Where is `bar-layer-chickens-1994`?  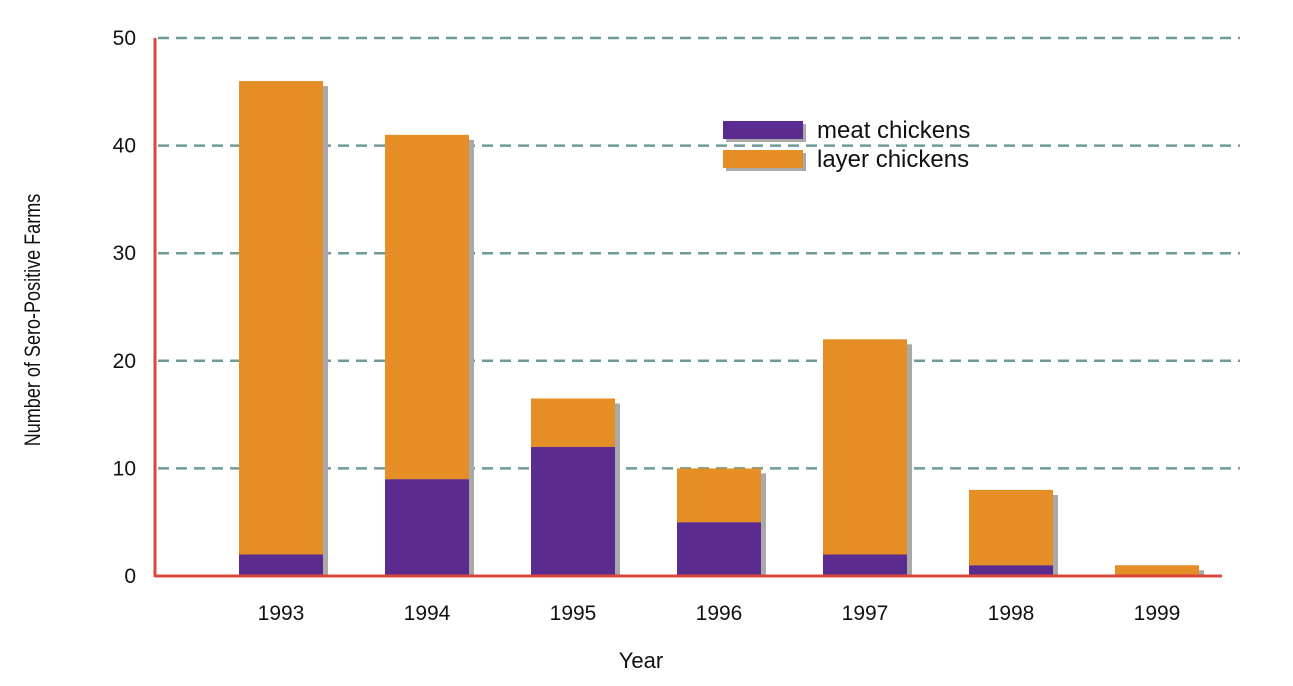 bar-layer-chickens-1994 is located at coordinates (427, 307).